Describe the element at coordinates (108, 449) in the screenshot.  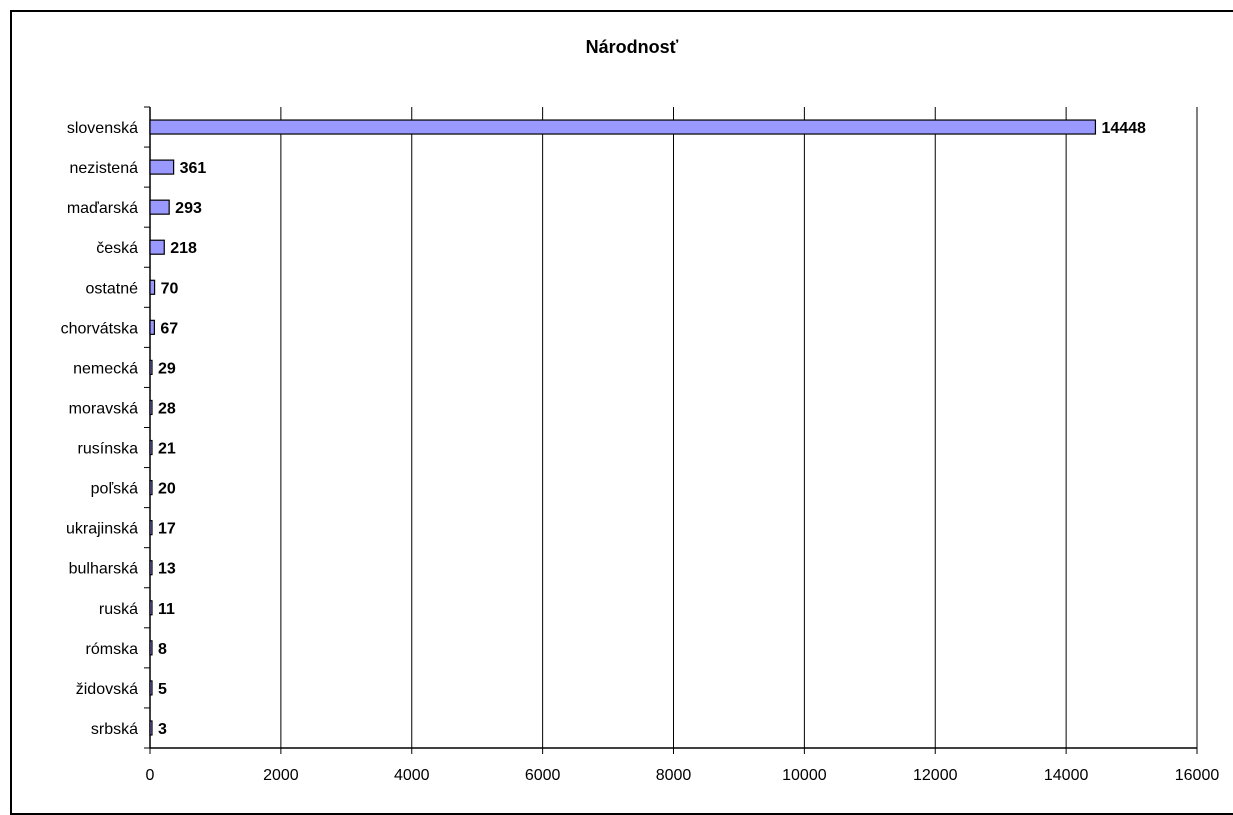
I see `category-label: rusínska` at that location.